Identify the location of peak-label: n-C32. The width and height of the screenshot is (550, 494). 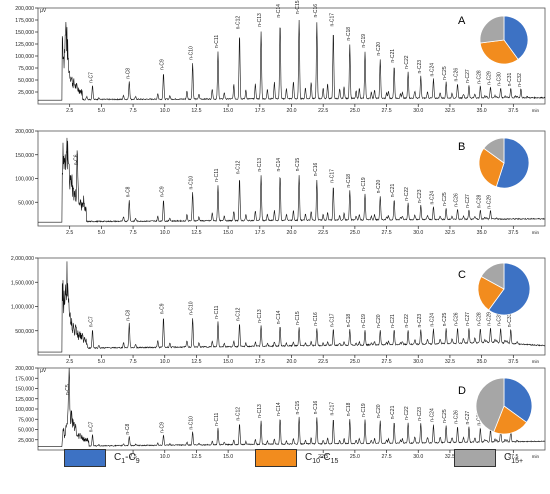
(520, 80).